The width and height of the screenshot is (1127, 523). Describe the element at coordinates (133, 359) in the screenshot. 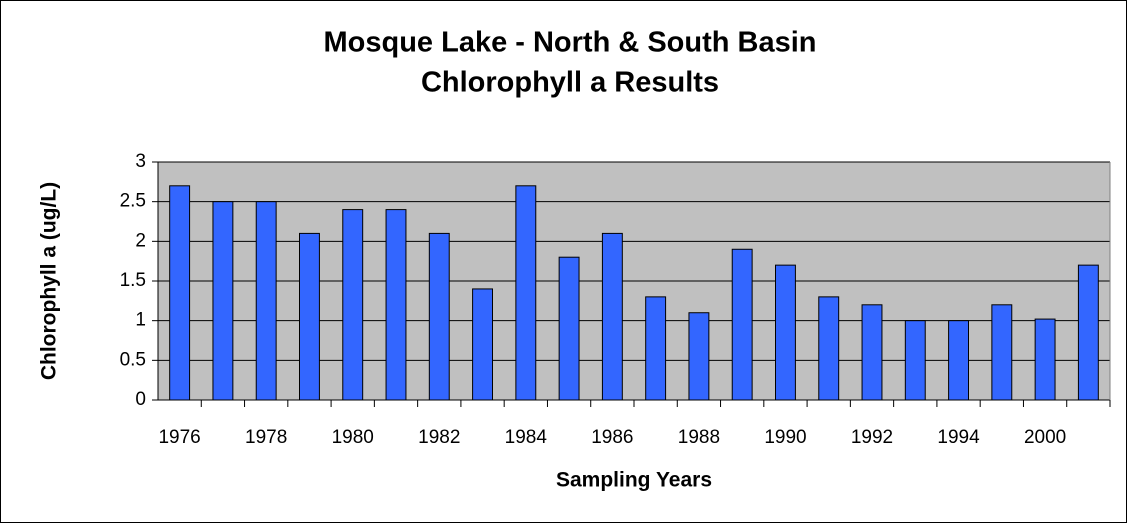

I see `y-tick-label: 0.5` at that location.